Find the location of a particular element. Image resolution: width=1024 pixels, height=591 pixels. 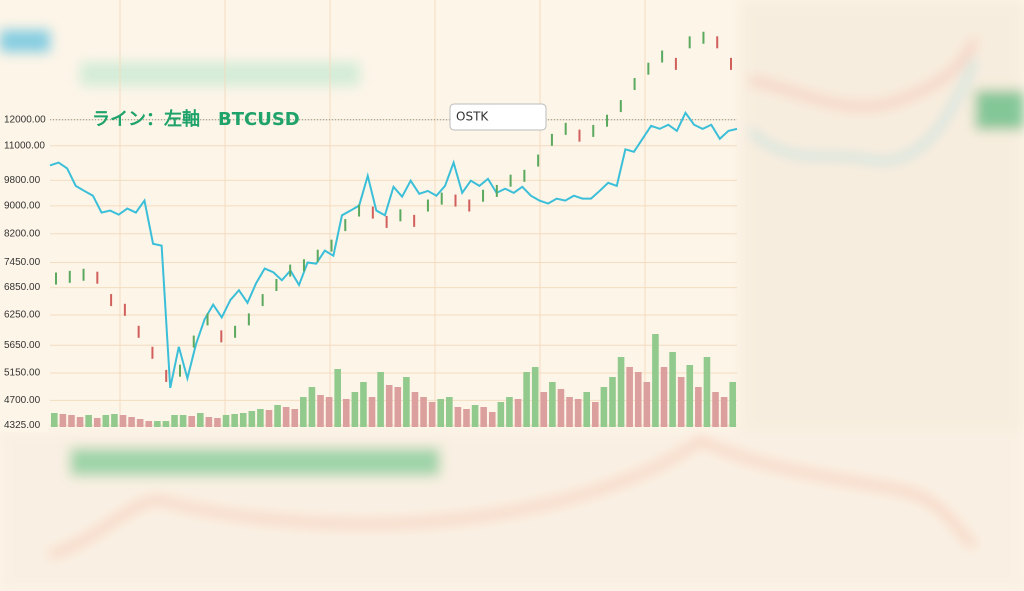

y-tick-label: 6850.00 is located at coordinates (22, 287).